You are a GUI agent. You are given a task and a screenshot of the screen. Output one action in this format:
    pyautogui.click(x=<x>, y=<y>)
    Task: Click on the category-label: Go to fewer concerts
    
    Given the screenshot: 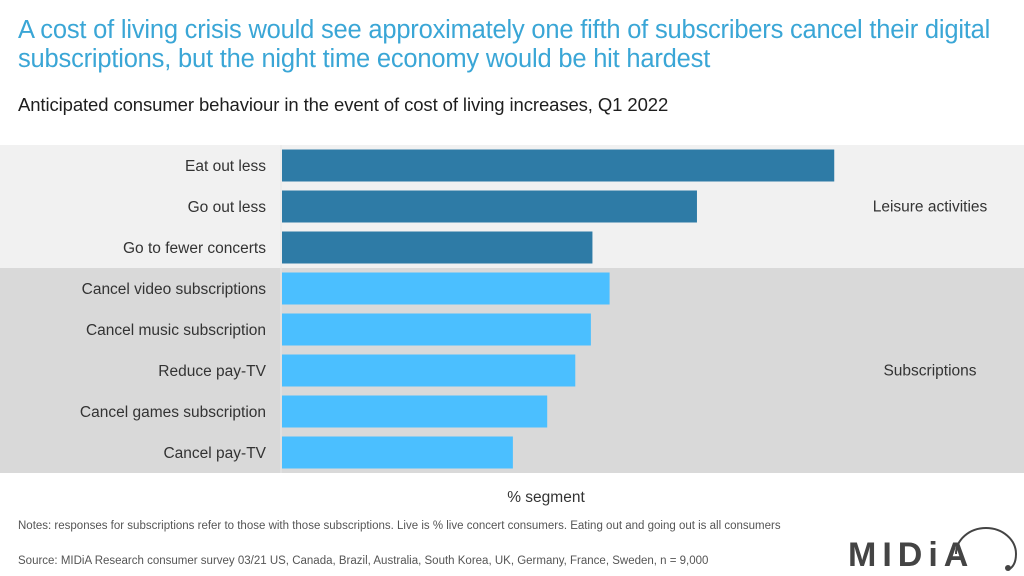 What is the action you would take?
    pyautogui.click(x=194, y=248)
    